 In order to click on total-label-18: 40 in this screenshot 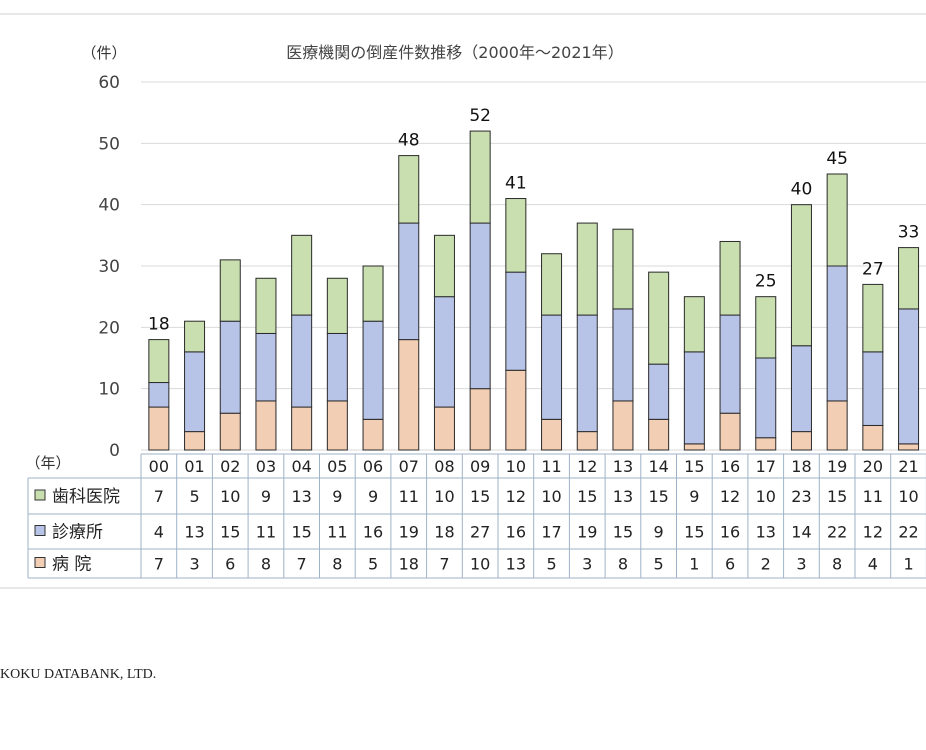, I will do `click(802, 190)`.